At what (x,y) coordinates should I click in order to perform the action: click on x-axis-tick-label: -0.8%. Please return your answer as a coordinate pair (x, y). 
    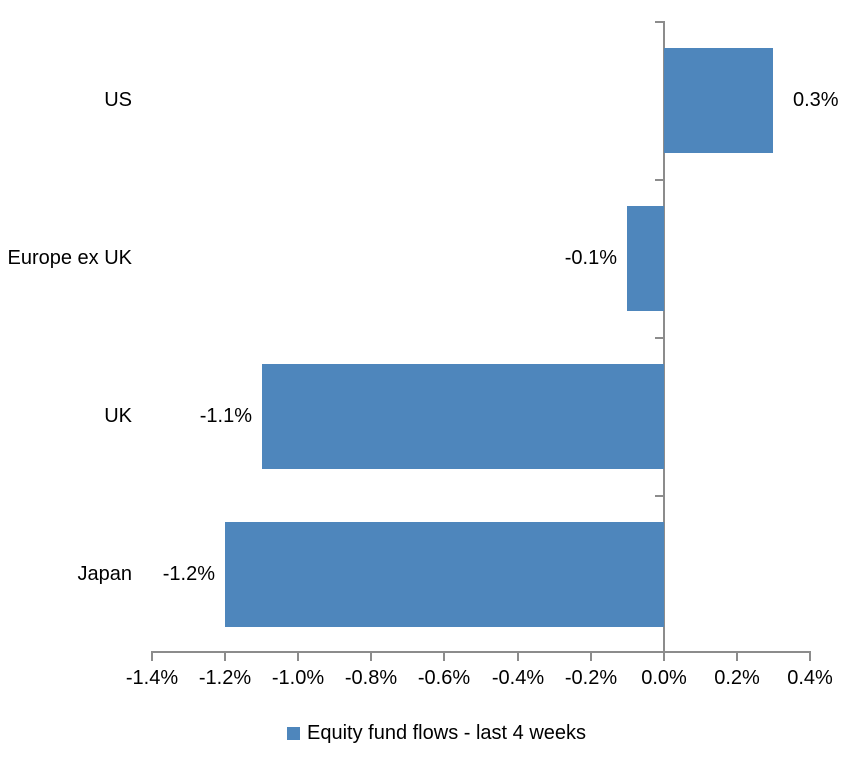
    Looking at the image, I should click on (371, 678).